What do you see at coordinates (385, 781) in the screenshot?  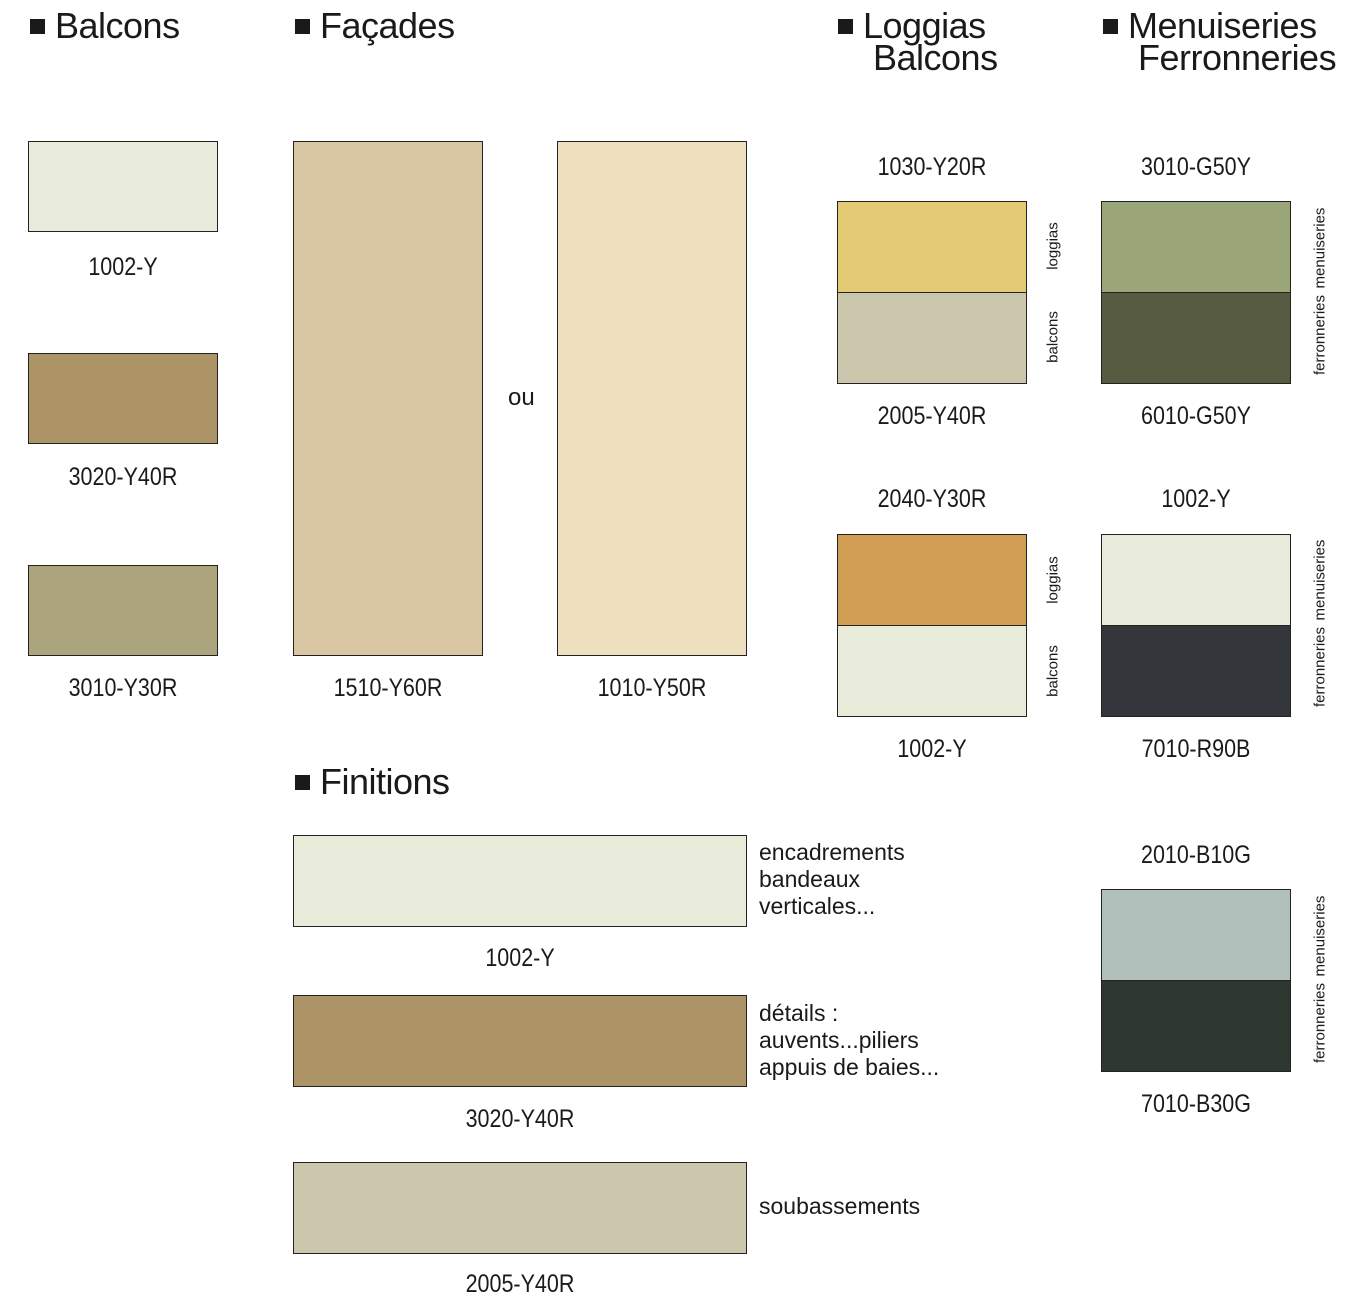 I see `heading-finitions-text: Finitions` at bounding box center [385, 781].